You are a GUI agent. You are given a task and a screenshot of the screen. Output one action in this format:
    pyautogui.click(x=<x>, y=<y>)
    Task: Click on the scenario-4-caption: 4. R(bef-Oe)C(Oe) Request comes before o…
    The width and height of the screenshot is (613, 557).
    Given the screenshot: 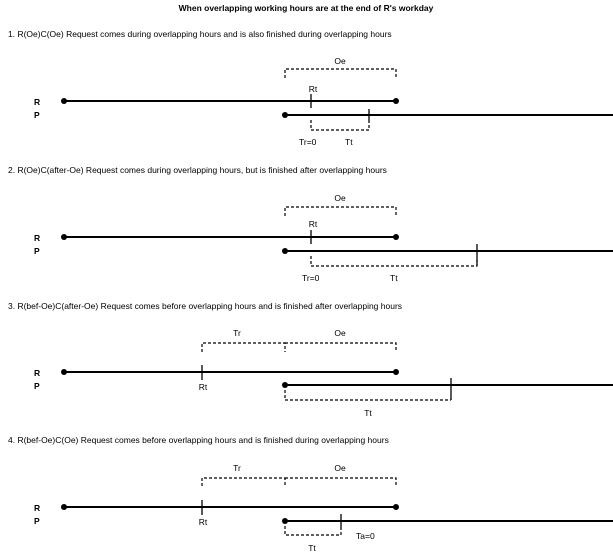 What is the action you would take?
    pyautogui.click(x=198, y=440)
    